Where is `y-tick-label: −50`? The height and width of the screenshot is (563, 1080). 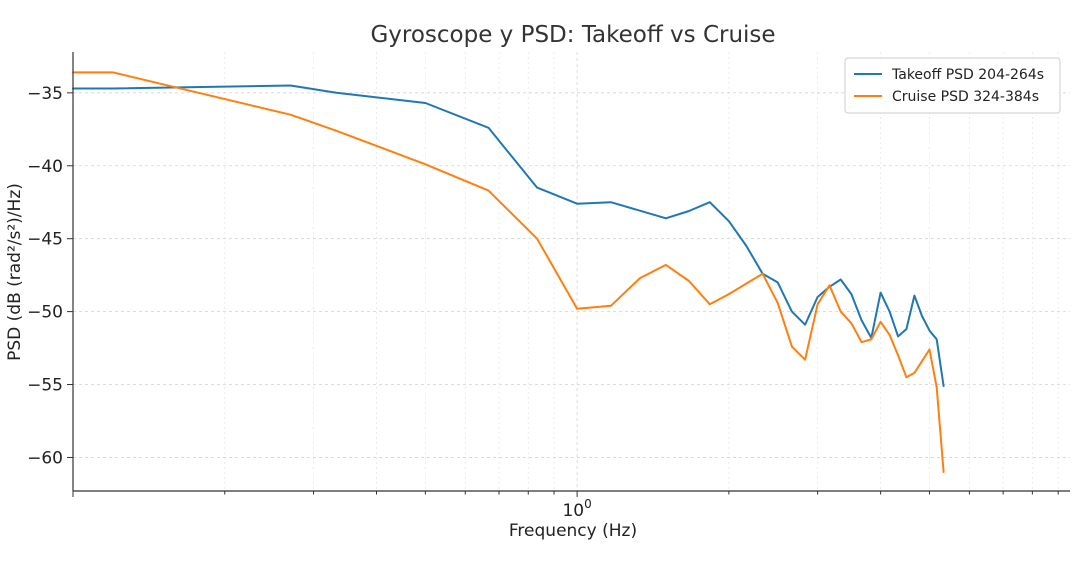
y-tick-label: −50 is located at coordinates (45, 313).